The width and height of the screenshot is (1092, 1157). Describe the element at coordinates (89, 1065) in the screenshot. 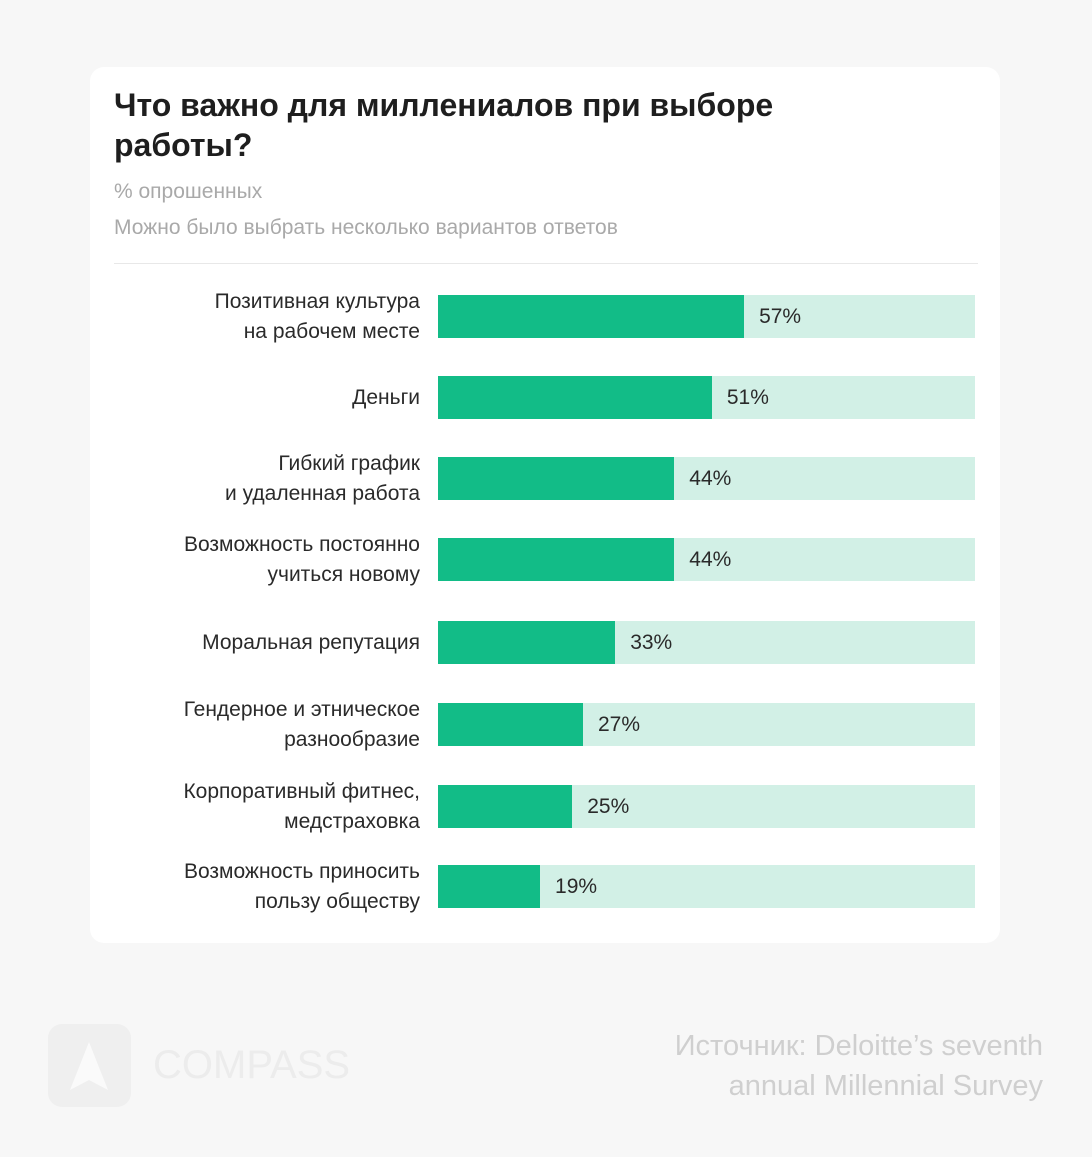

I see `compass-logo-icon` at that location.